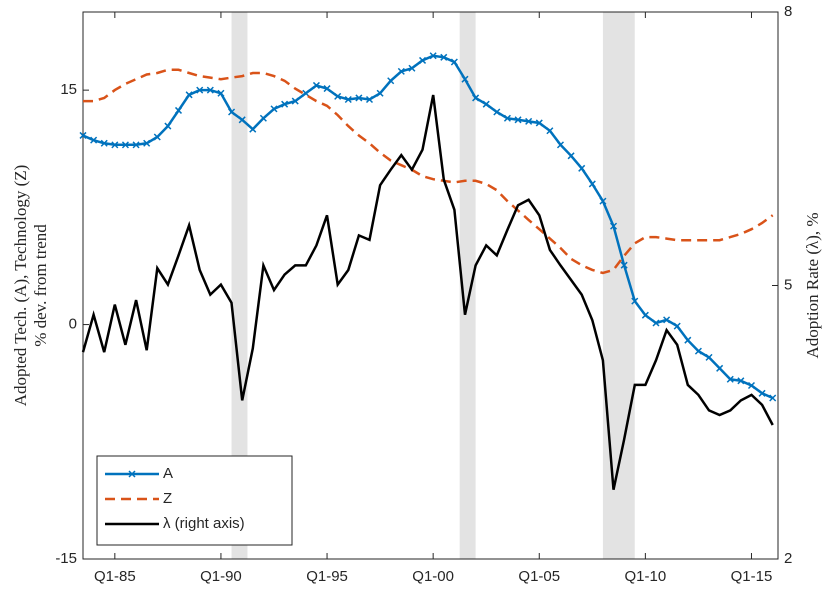 Image resolution: width=827 pixels, height=594 pixels. What do you see at coordinates (115, 576) in the screenshot?
I see `x-tick-label: Q1-85` at bounding box center [115, 576].